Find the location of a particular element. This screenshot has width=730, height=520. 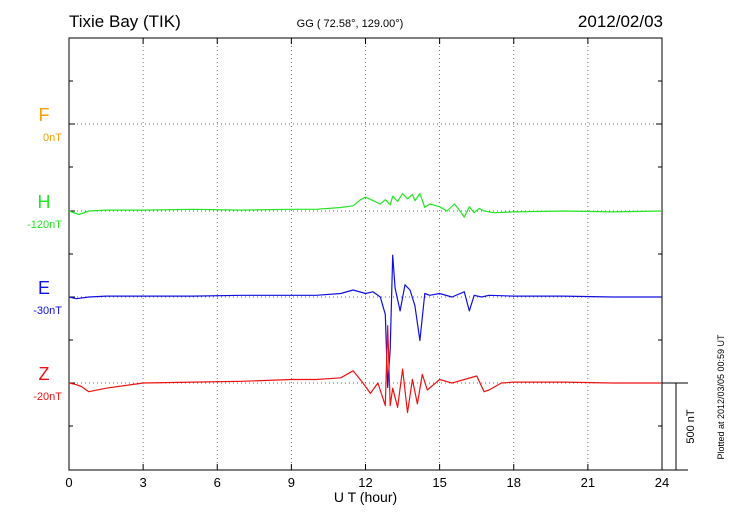

scale-bar-label: 500 nT is located at coordinates (691, 426).